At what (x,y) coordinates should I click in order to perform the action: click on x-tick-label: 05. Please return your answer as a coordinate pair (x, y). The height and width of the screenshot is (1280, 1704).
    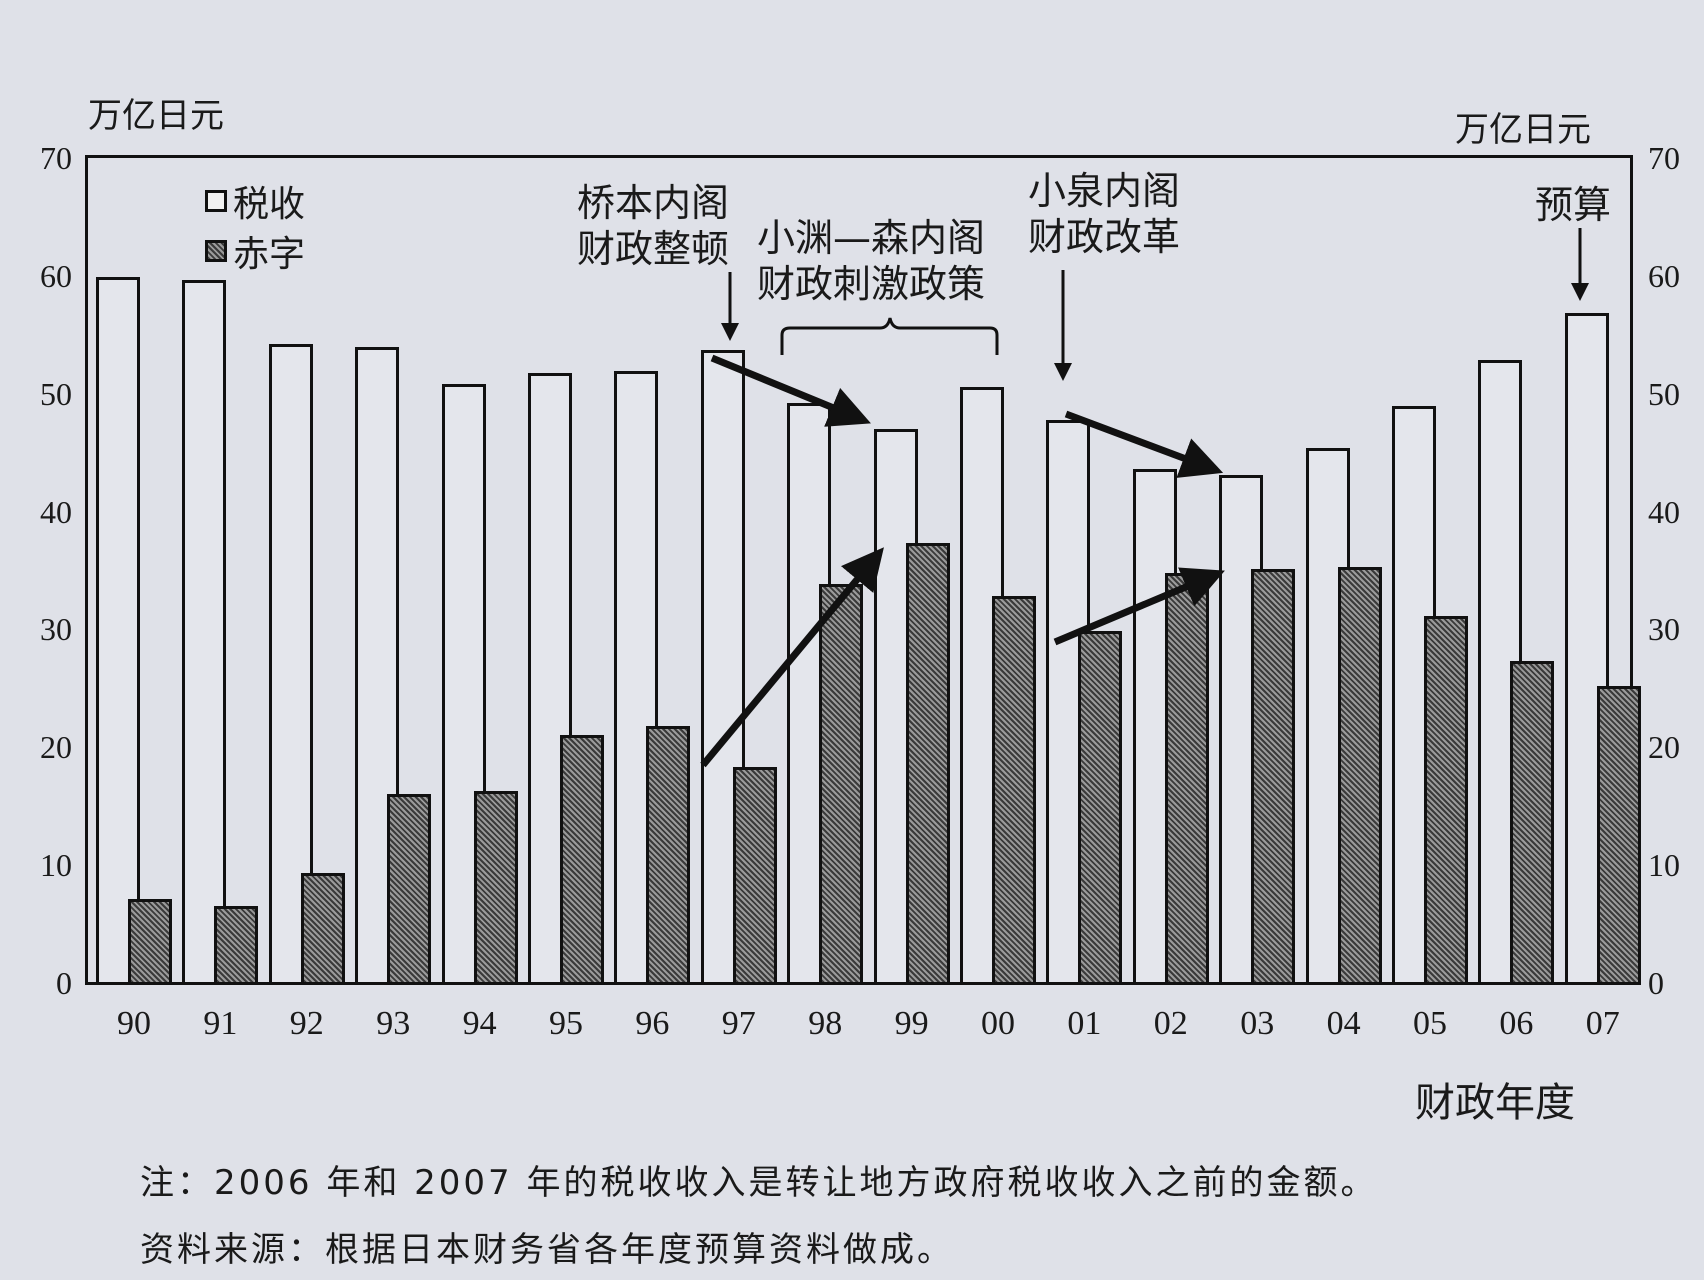
    Looking at the image, I should click on (1430, 1023).